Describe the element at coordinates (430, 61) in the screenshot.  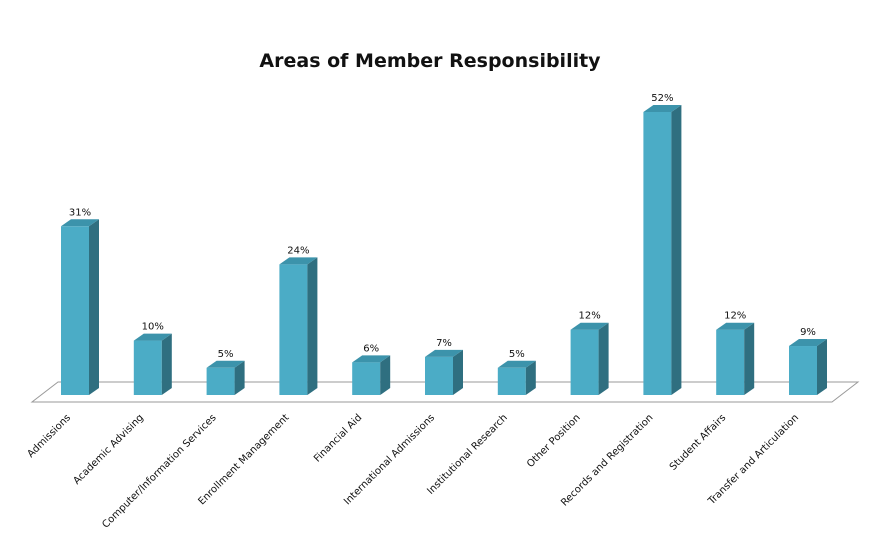
I see `chart-title: Areas of Member Responsibility` at that location.